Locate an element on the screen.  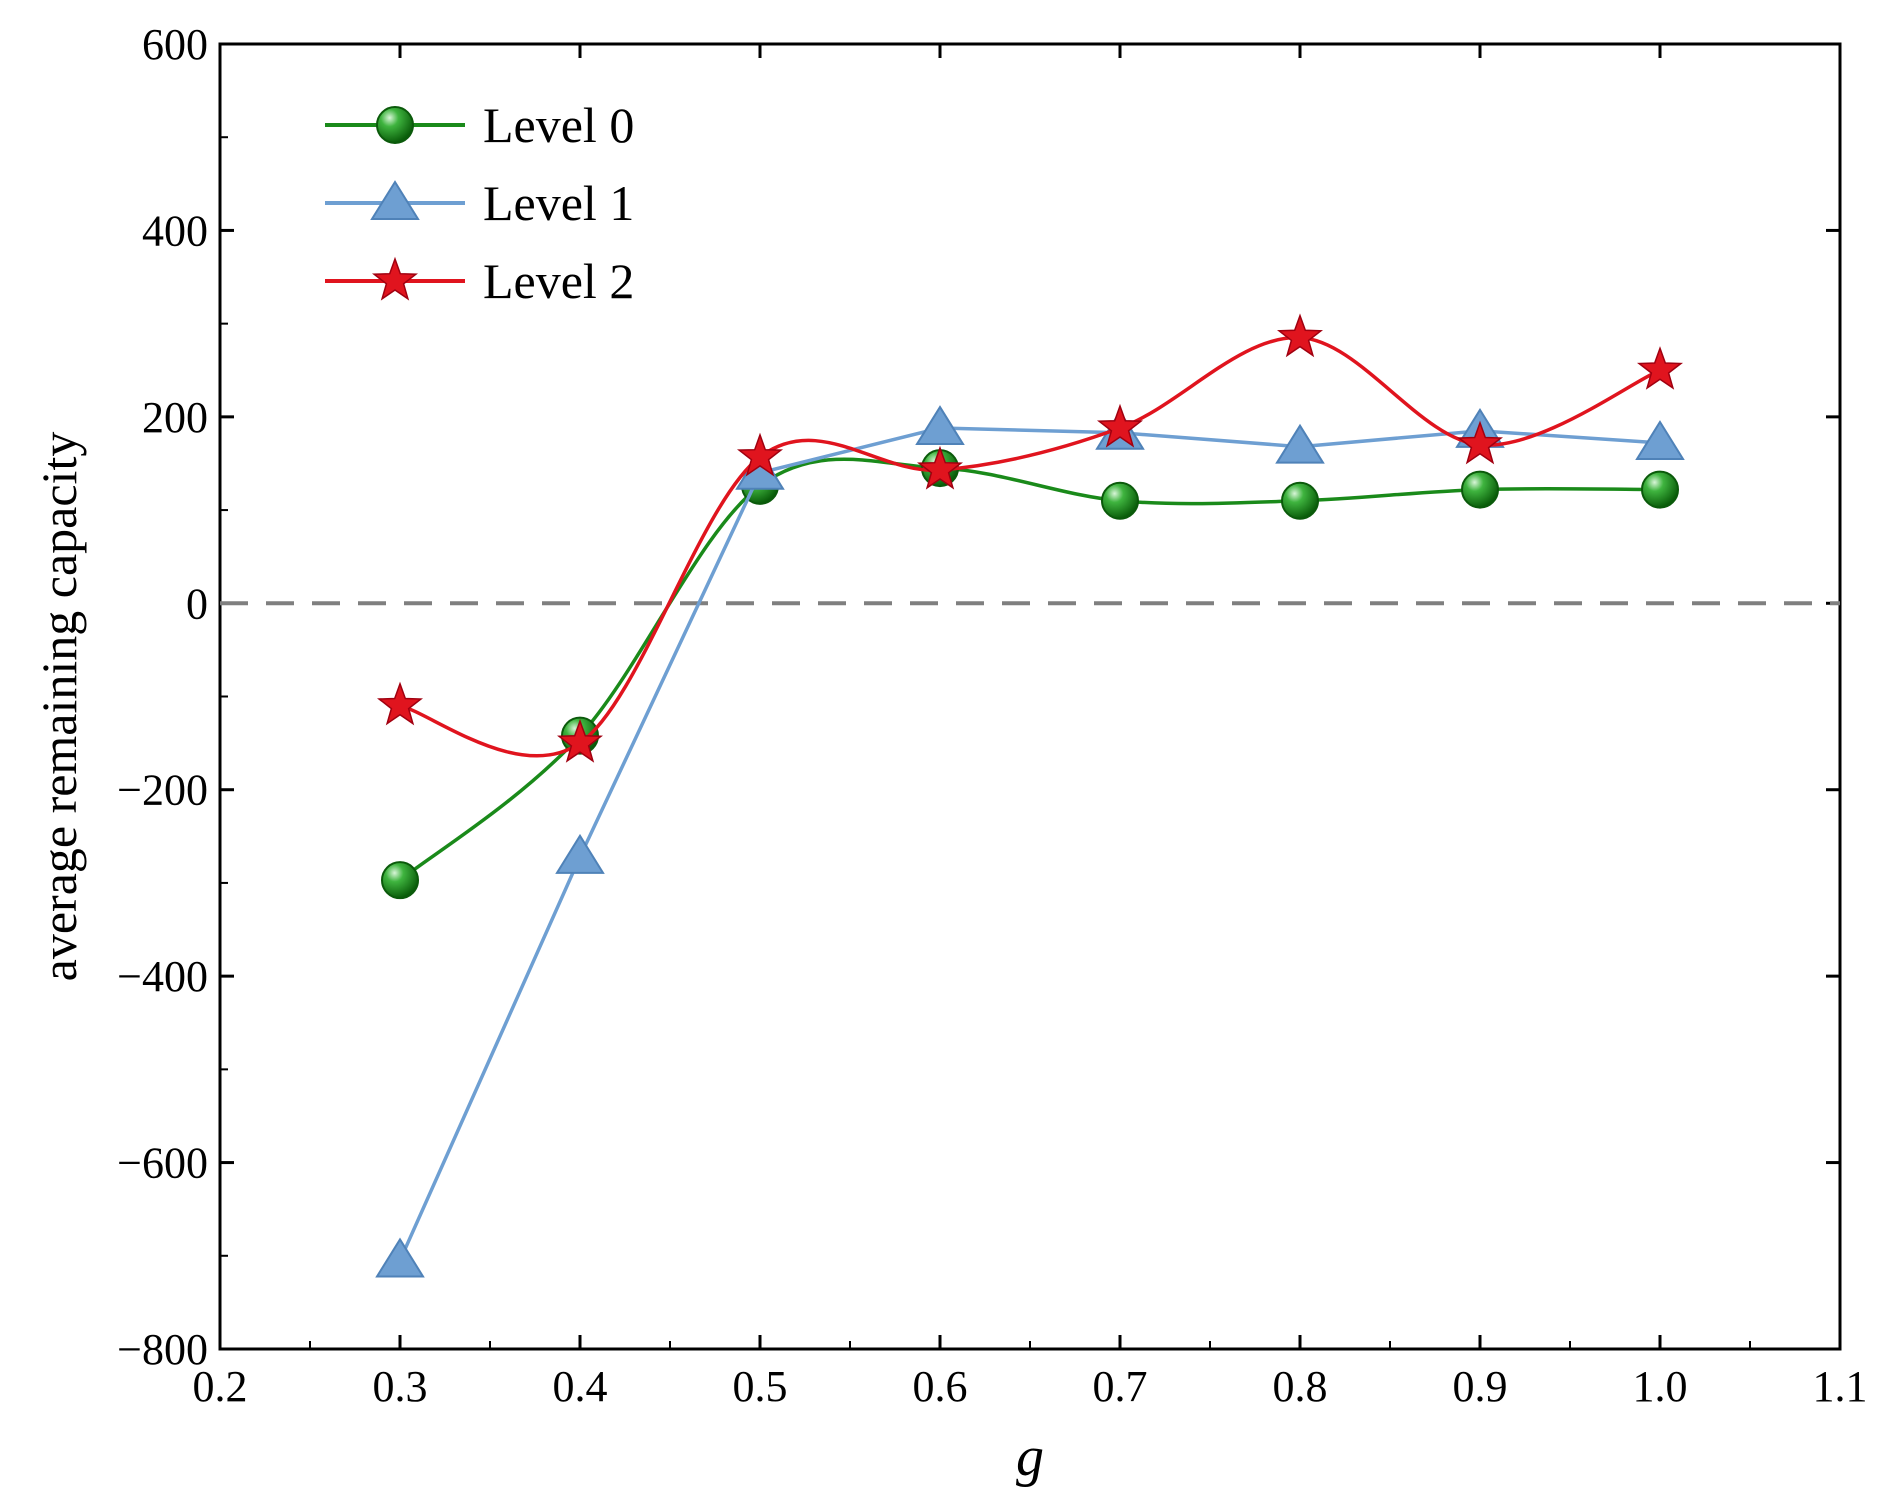
x-tick-label: 0.9 is located at coordinates (1480, 1386).